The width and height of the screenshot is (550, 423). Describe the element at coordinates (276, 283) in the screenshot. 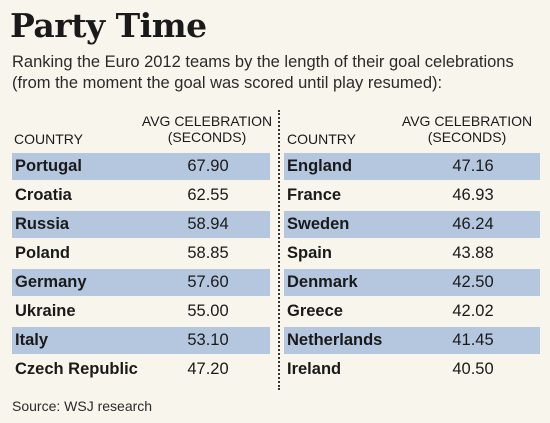

I see `table-row: Germany 57.60 Denmark 42.50` at that location.